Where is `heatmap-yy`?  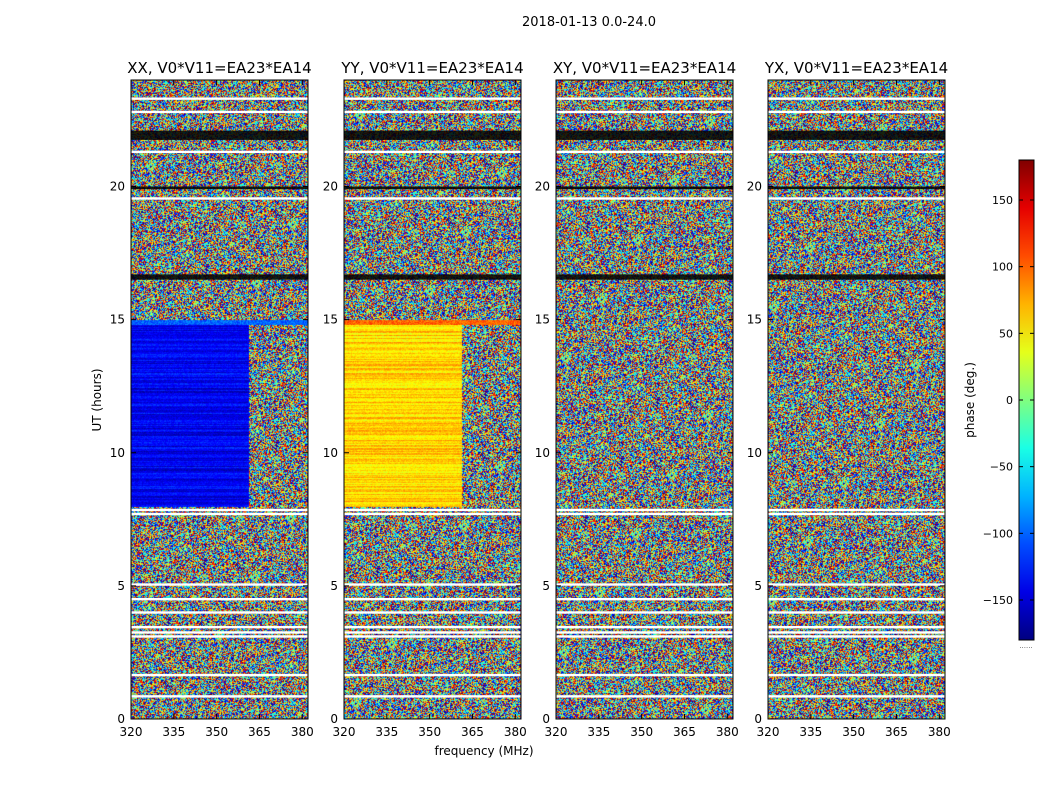 heatmap-yy is located at coordinates (432, 399).